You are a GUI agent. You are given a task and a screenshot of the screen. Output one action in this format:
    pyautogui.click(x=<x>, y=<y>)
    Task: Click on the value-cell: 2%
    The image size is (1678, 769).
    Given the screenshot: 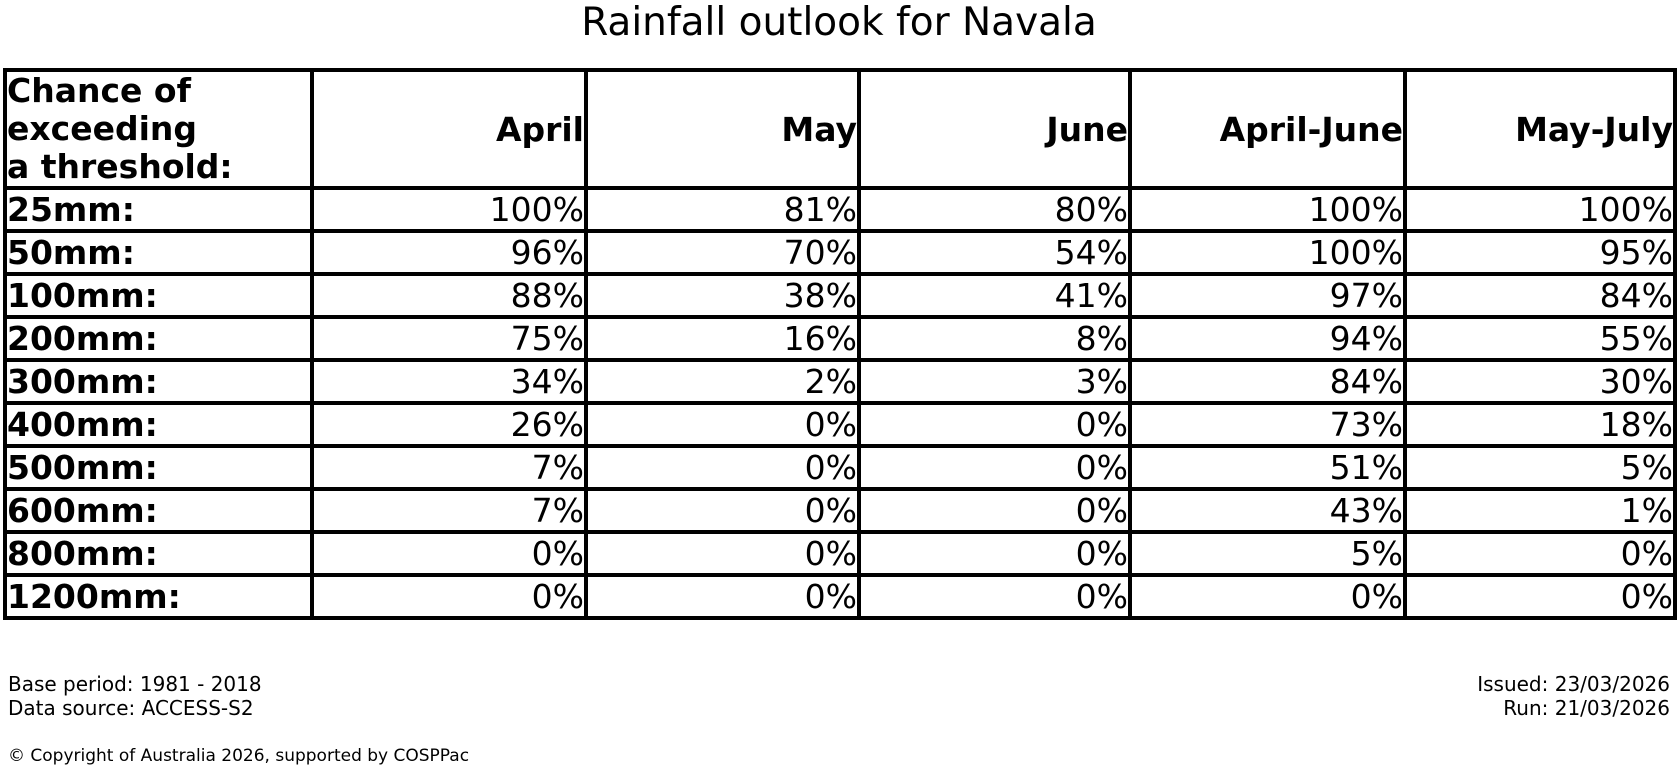 What is the action you would take?
    pyautogui.click(x=722, y=381)
    